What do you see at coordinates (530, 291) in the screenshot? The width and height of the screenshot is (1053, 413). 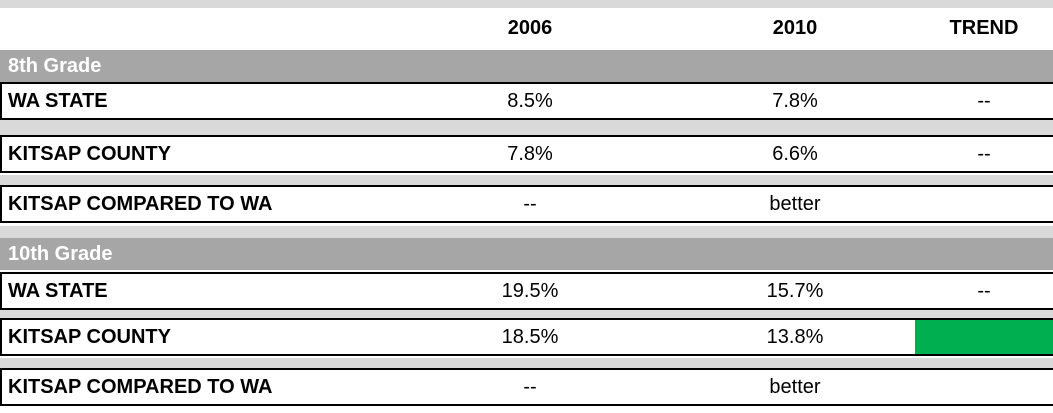 I see `cell: 19.5%` at bounding box center [530, 291].